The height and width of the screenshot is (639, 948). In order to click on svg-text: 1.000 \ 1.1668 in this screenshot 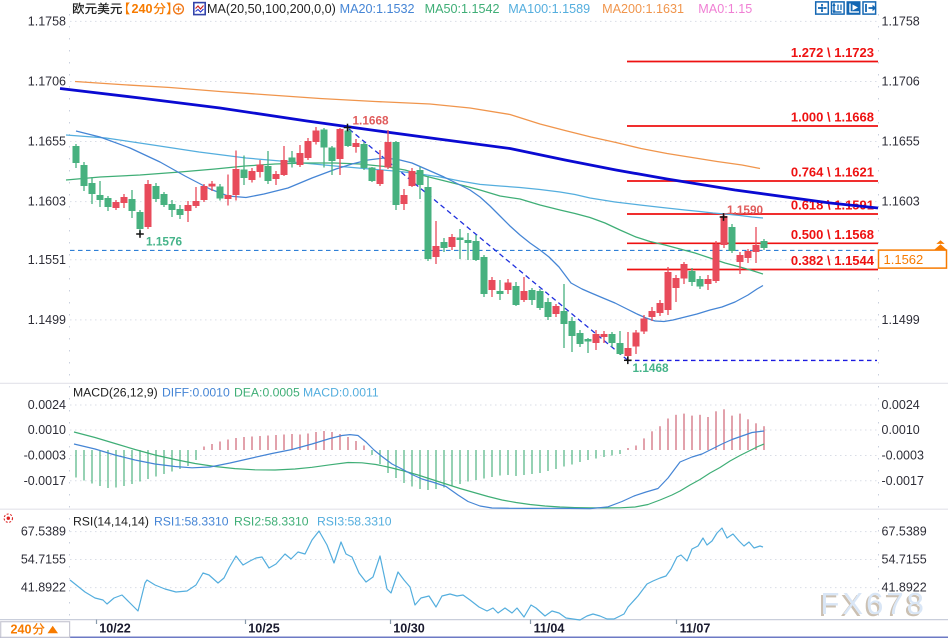, I will do `click(832, 117)`.